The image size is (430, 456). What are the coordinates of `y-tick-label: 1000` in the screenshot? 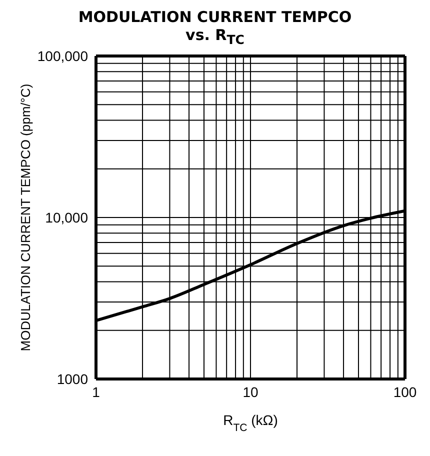 It's located at (72, 378).